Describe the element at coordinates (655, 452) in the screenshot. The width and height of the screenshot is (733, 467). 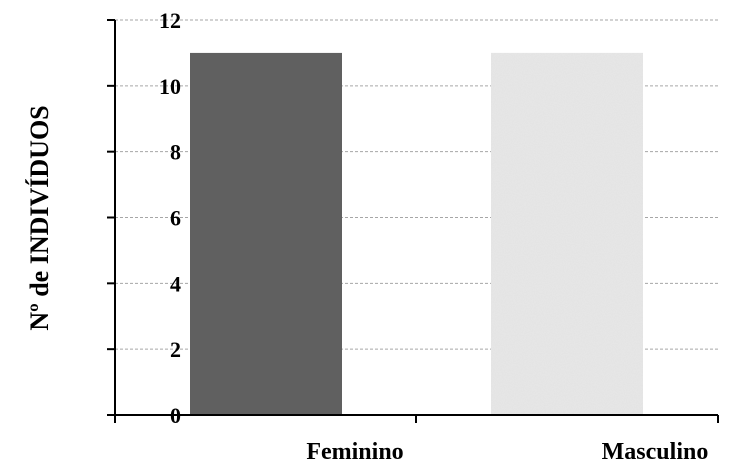
I see `category-label-masculino: Masculino` at that location.